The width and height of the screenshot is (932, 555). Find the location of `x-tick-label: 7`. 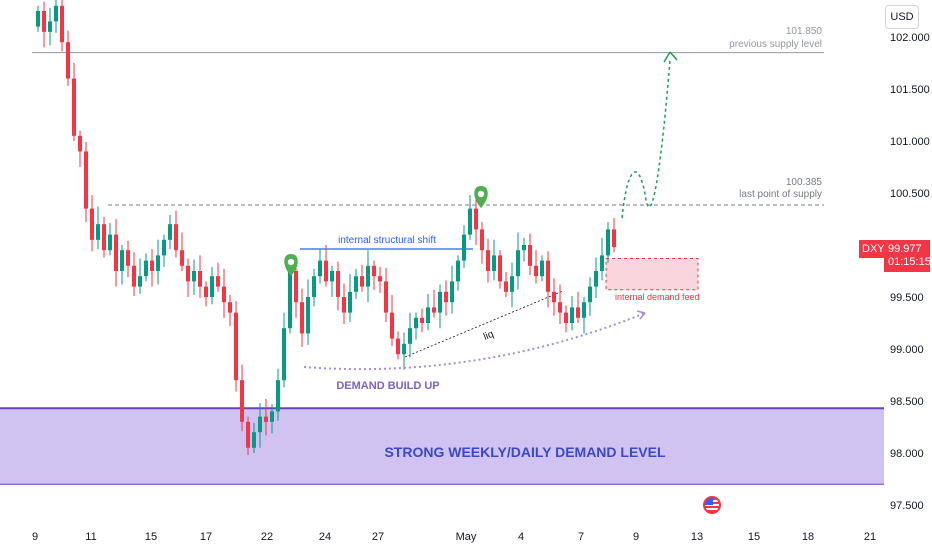

x-tick-label: 7 is located at coordinates (581, 537).